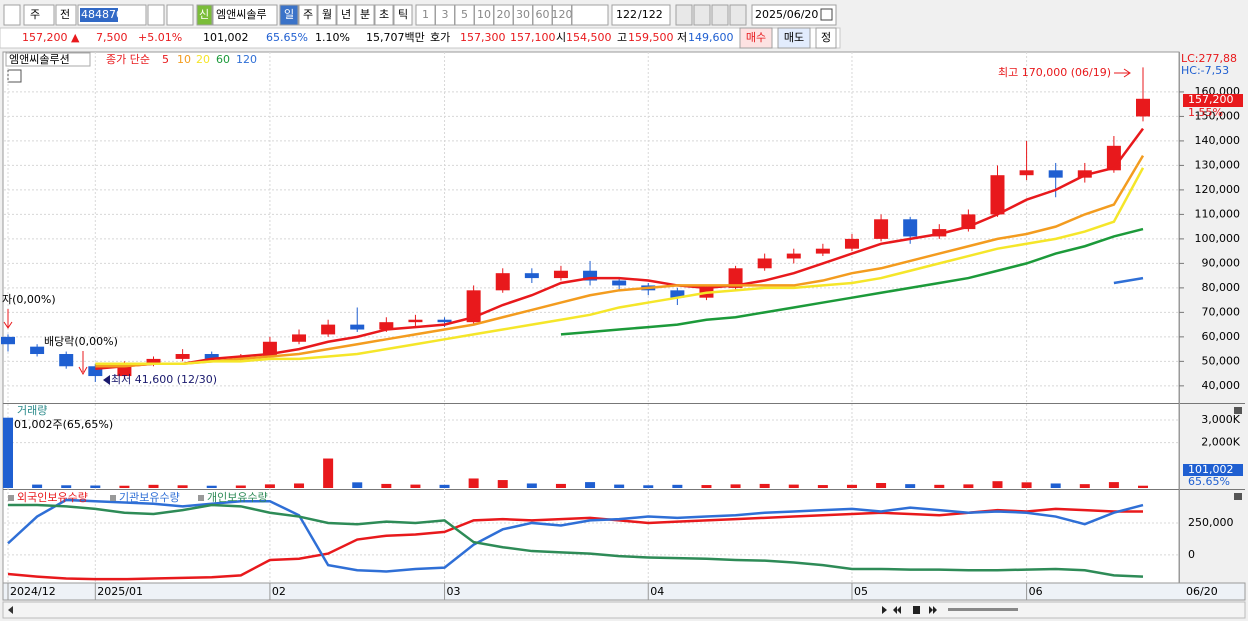 The image size is (1248, 621). I want to click on interval-label: 30, so click(523, 14).